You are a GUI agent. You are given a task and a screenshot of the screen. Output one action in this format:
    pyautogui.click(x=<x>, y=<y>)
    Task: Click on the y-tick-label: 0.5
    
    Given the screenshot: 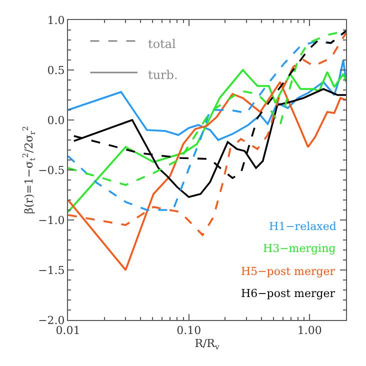 What is the action you would take?
    pyautogui.click(x=56, y=70)
    